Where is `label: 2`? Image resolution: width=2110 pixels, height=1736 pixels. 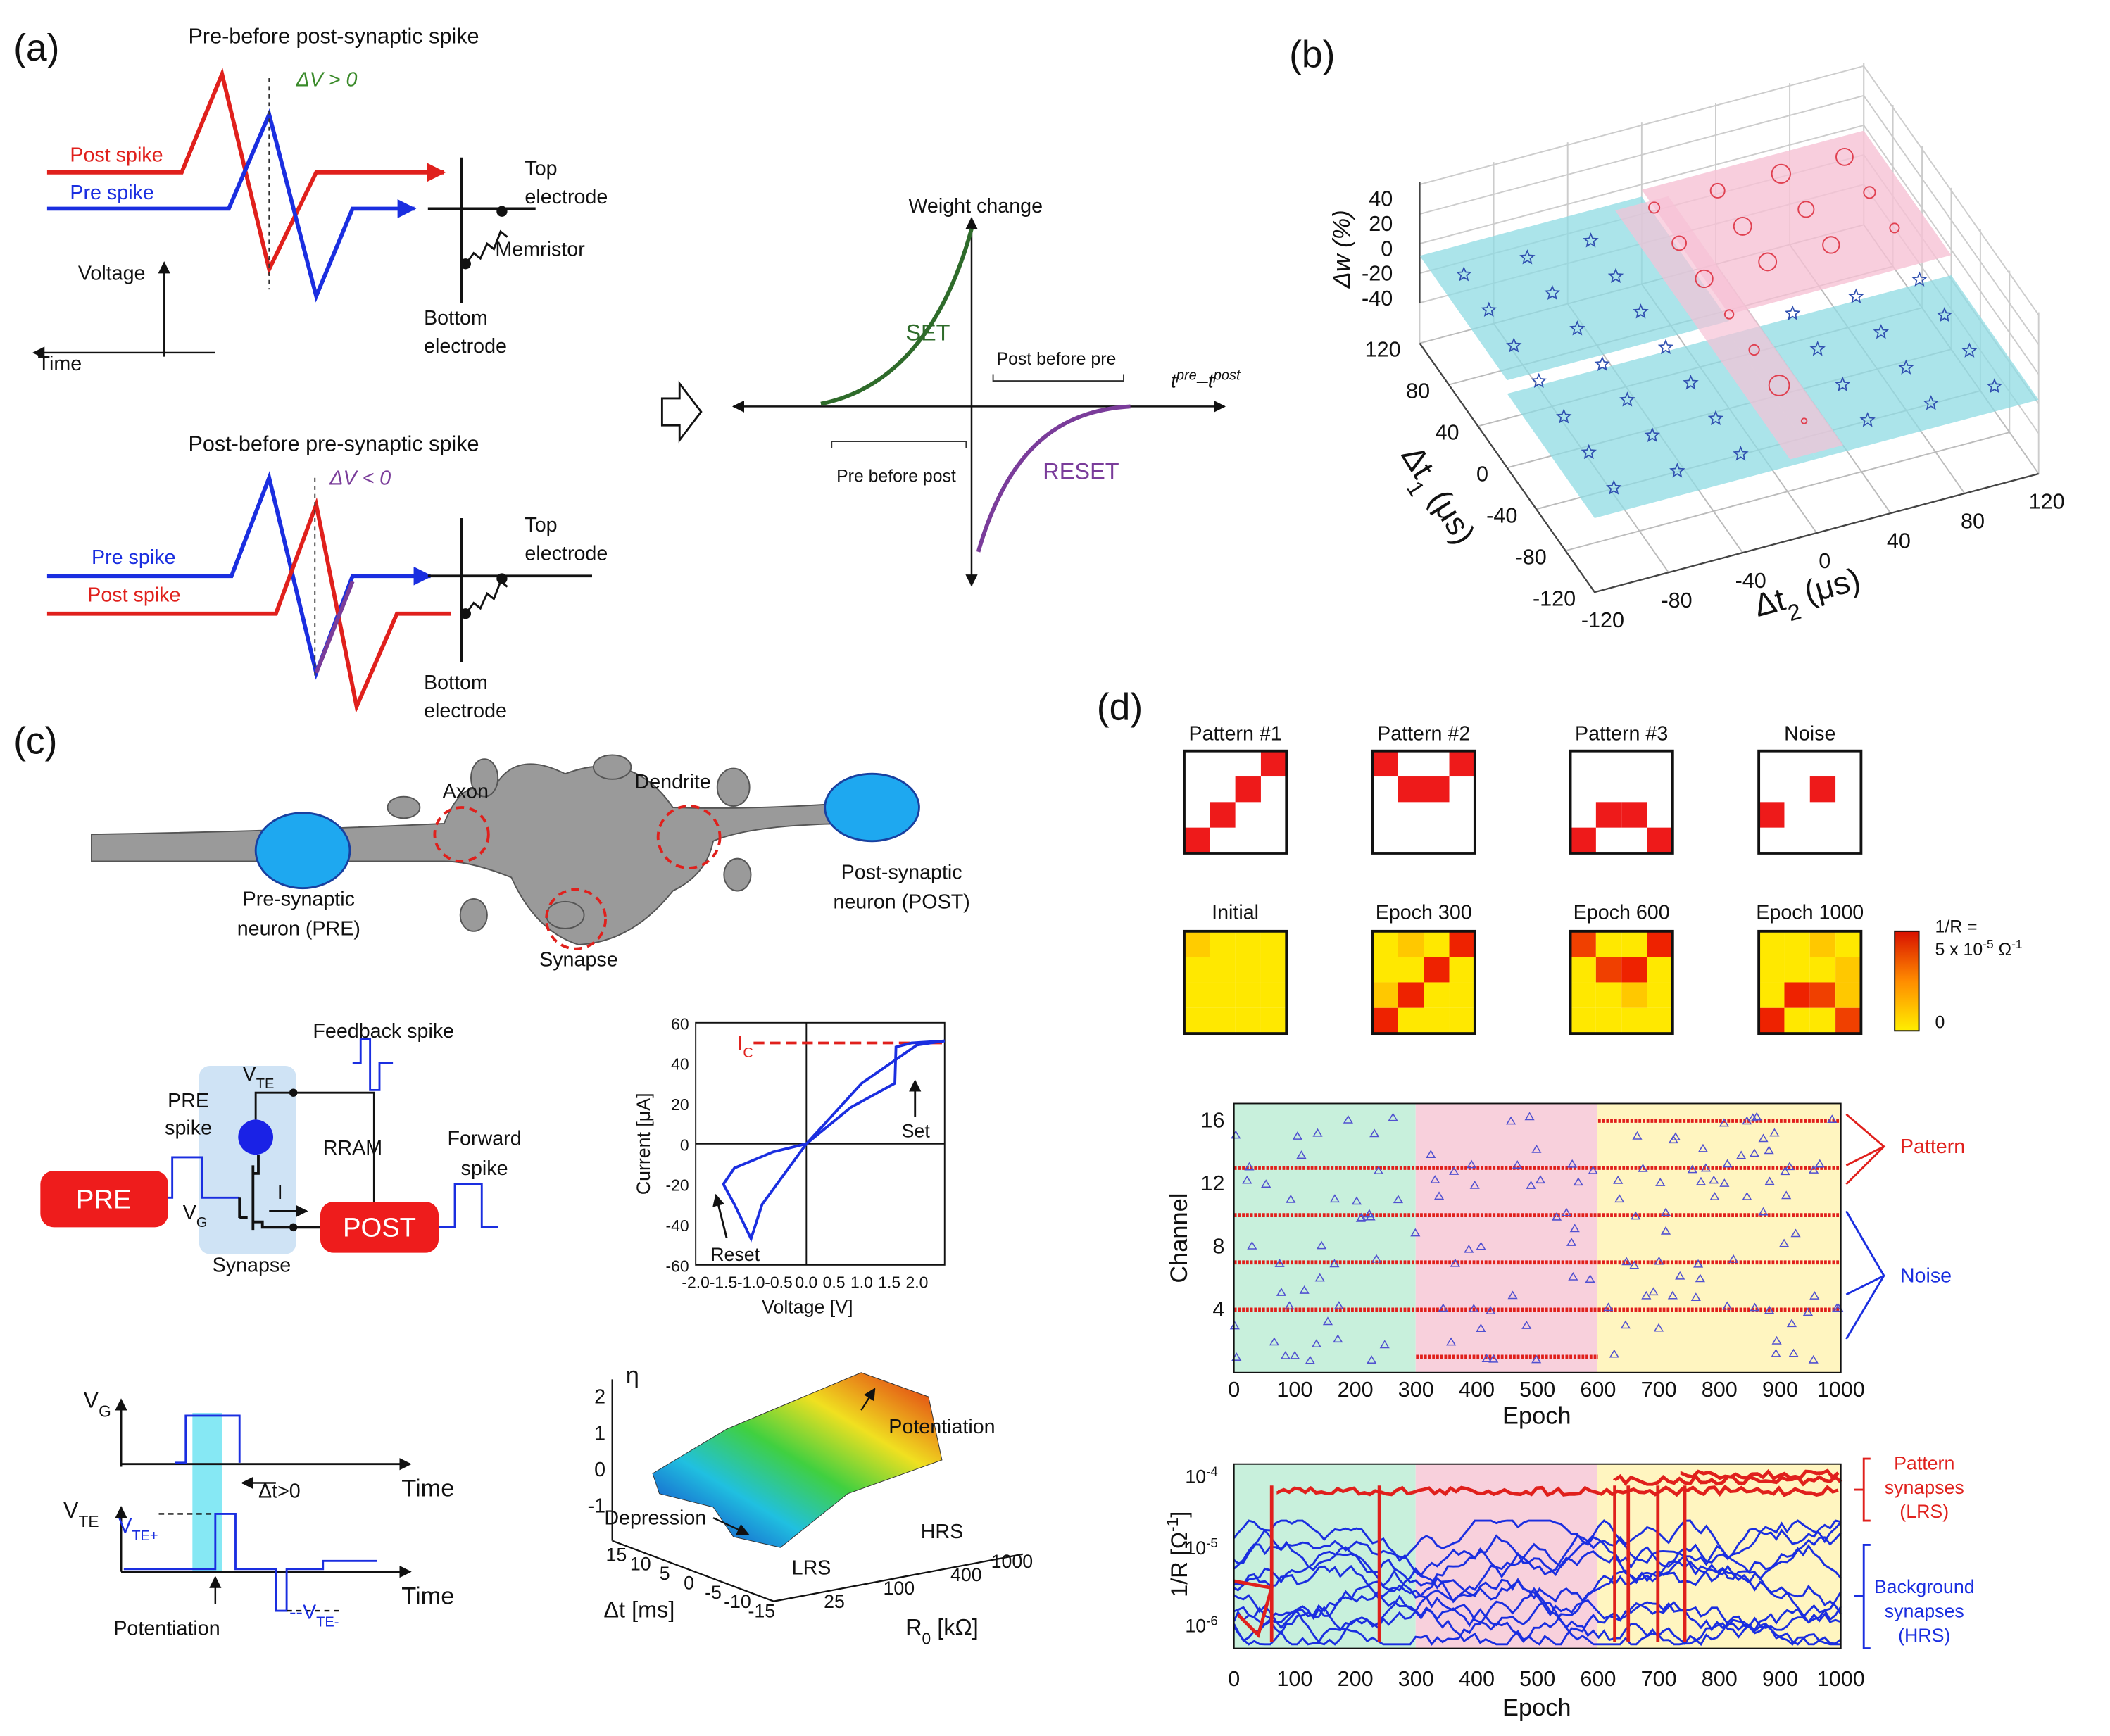
label: 2 is located at coordinates (599, 1397).